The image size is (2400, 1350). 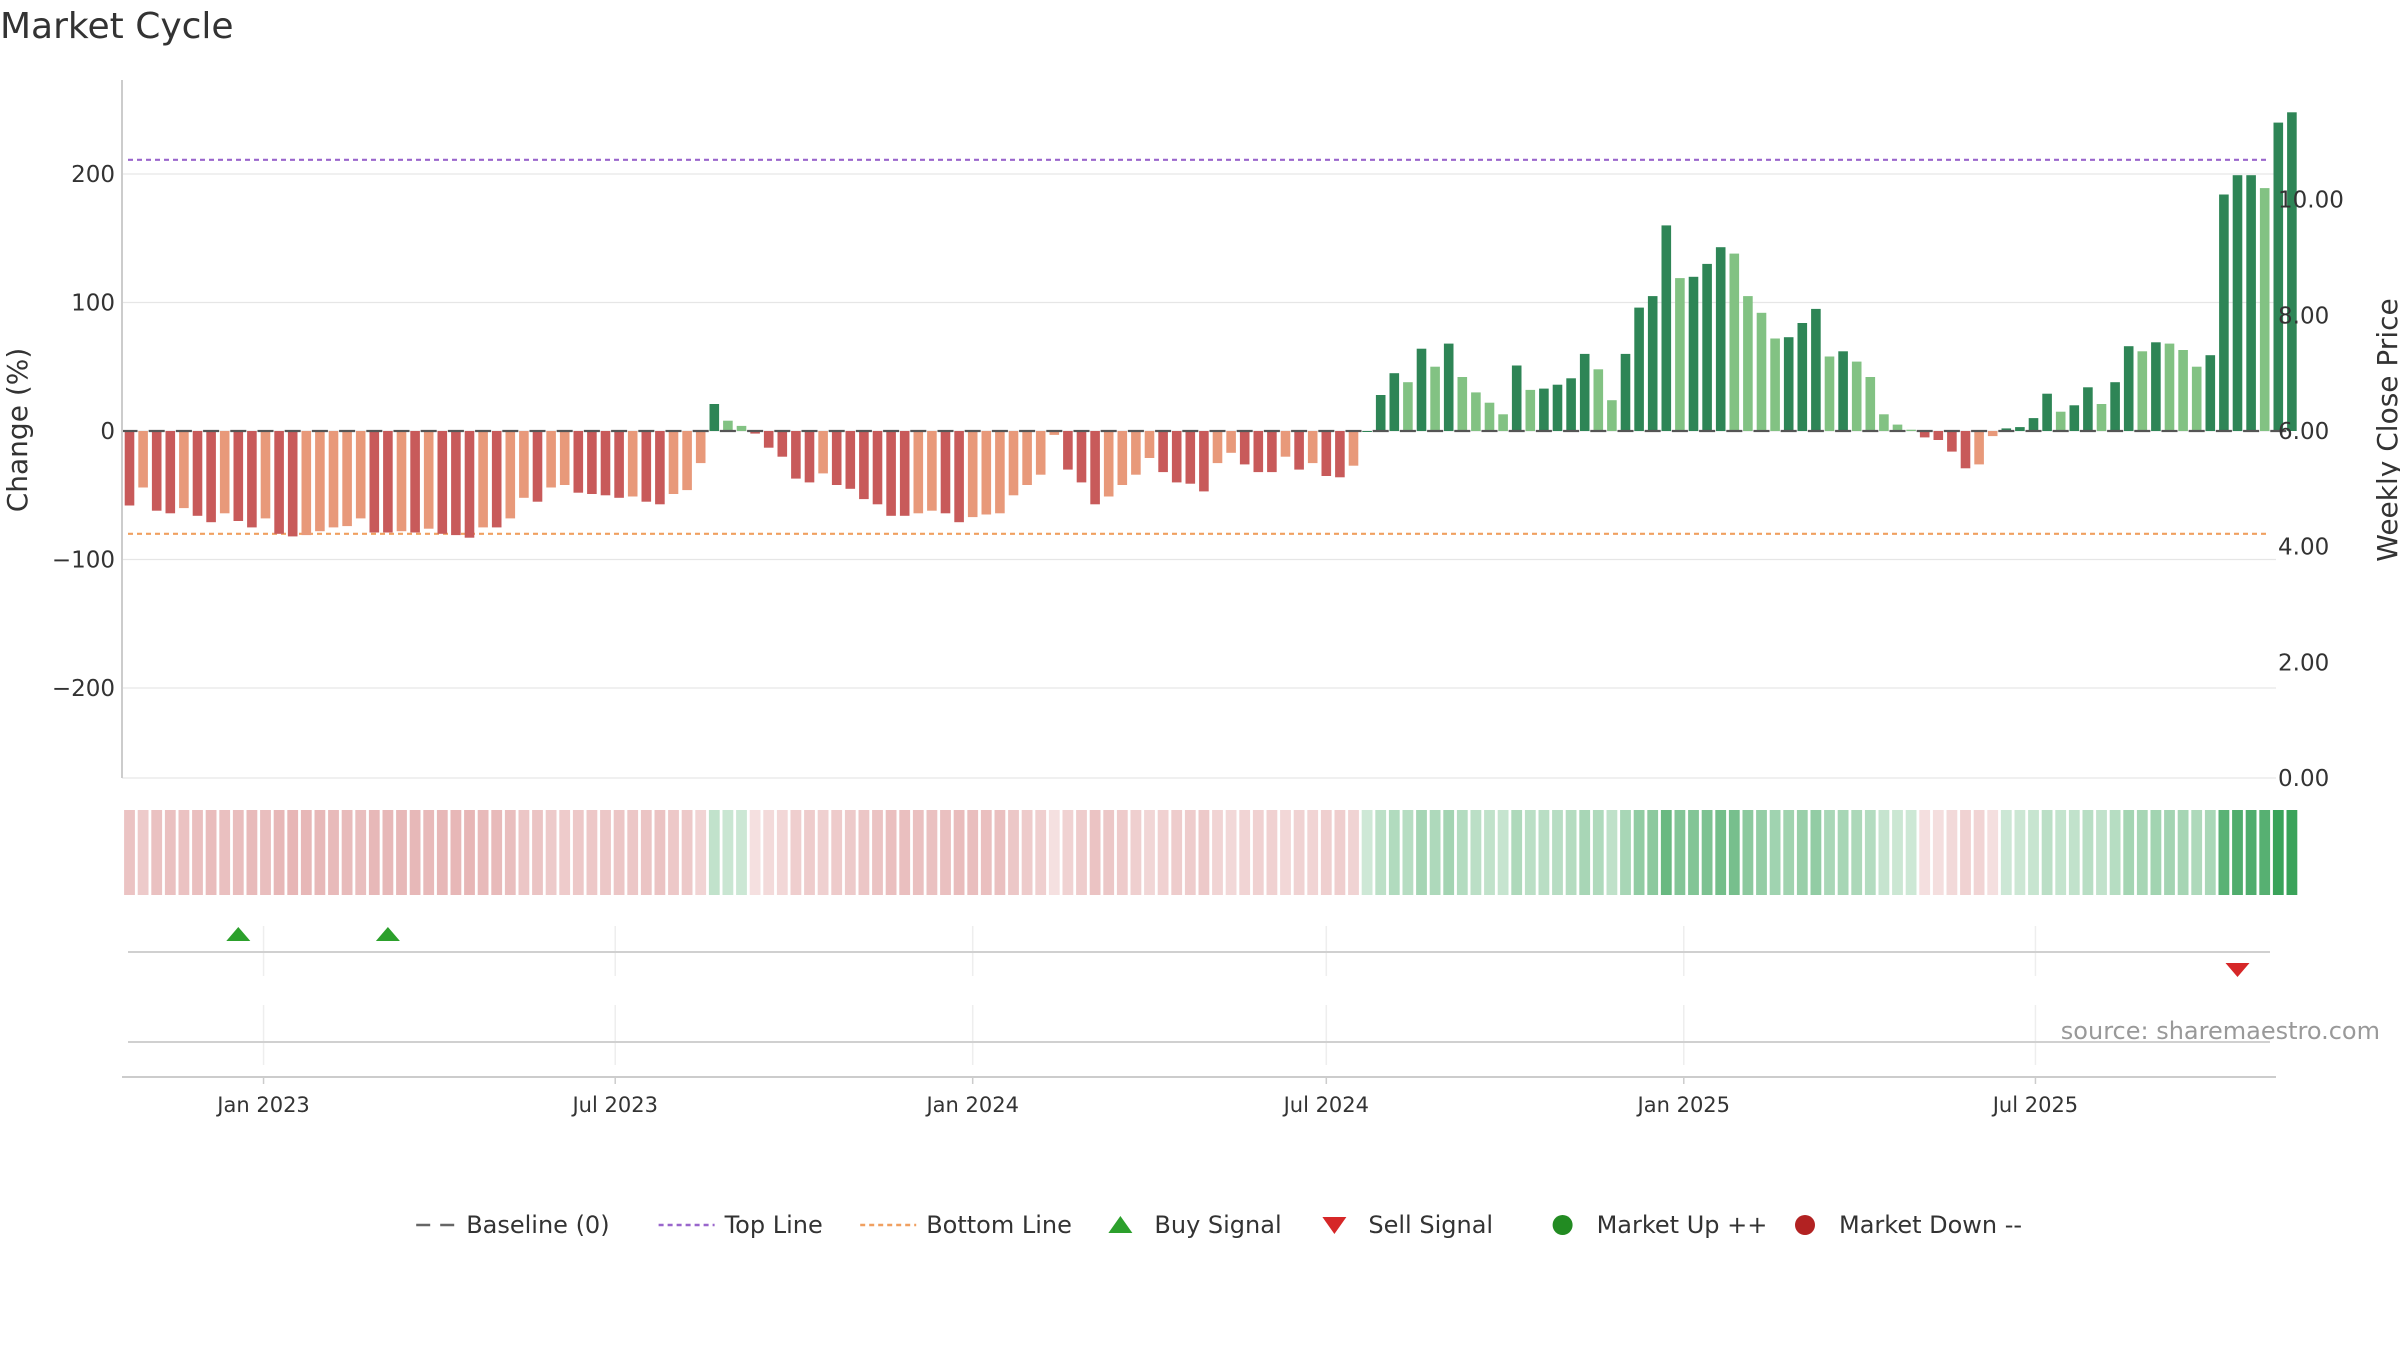 What do you see at coordinates (1199, 951) in the screenshot?
I see `signal-panel` at bounding box center [1199, 951].